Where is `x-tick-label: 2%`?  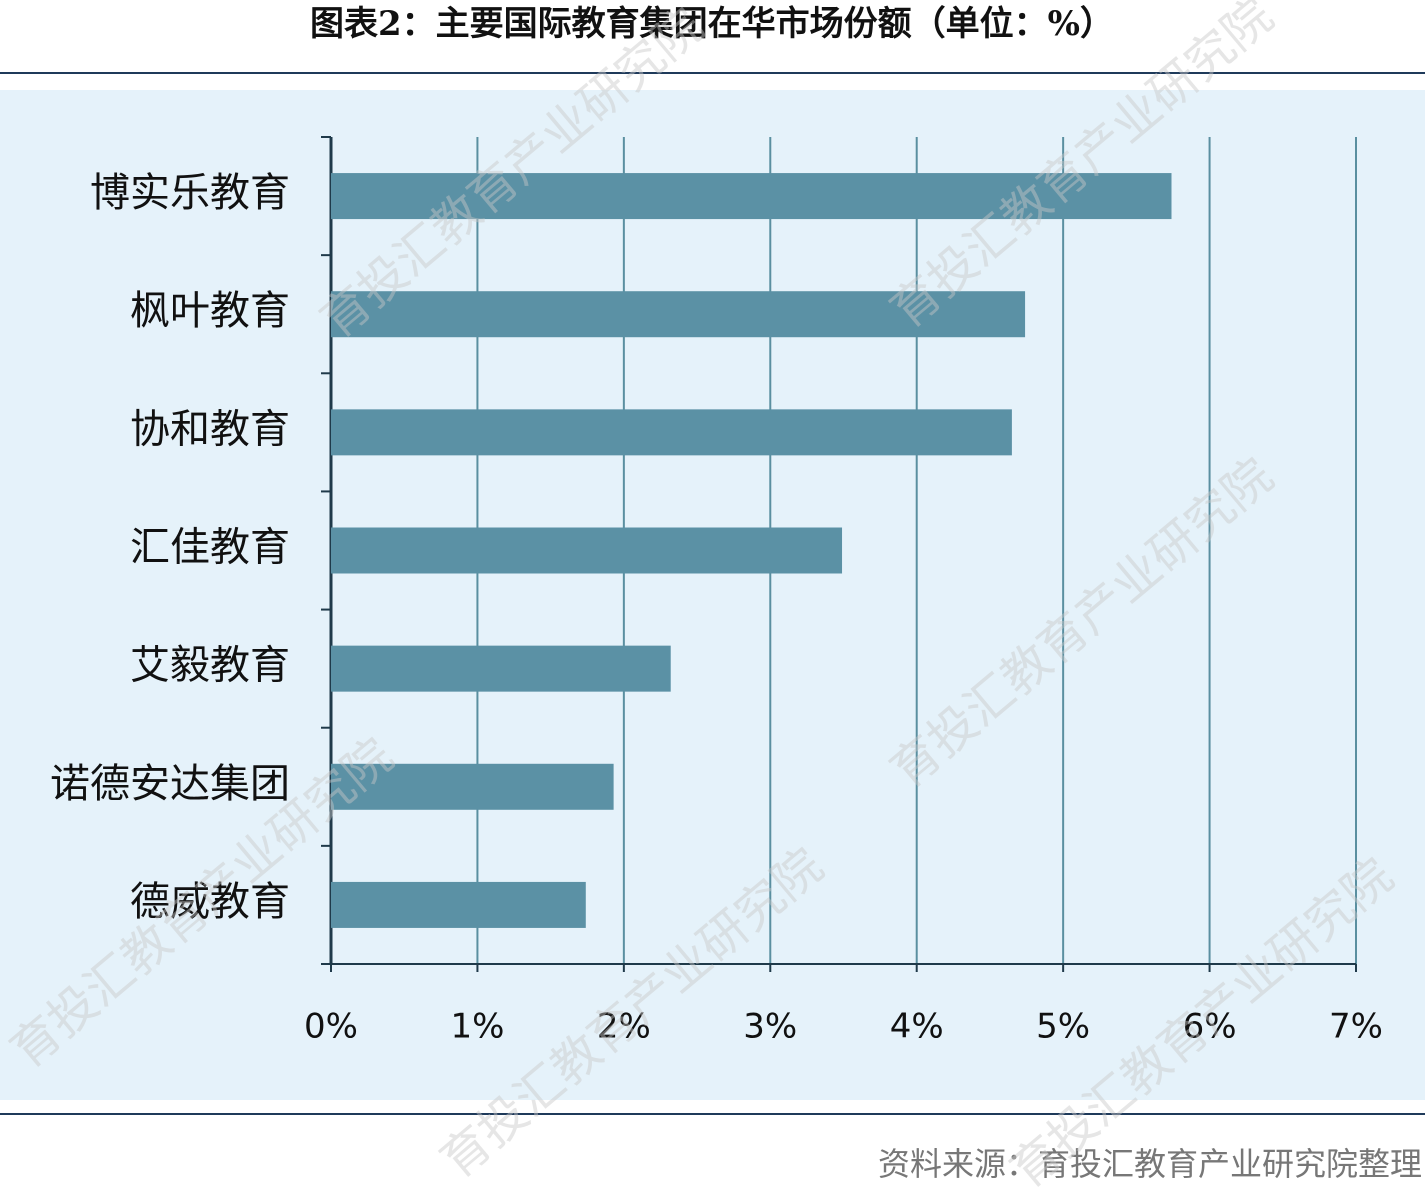
x-tick-label: 2% is located at coordinates (624, 1027).